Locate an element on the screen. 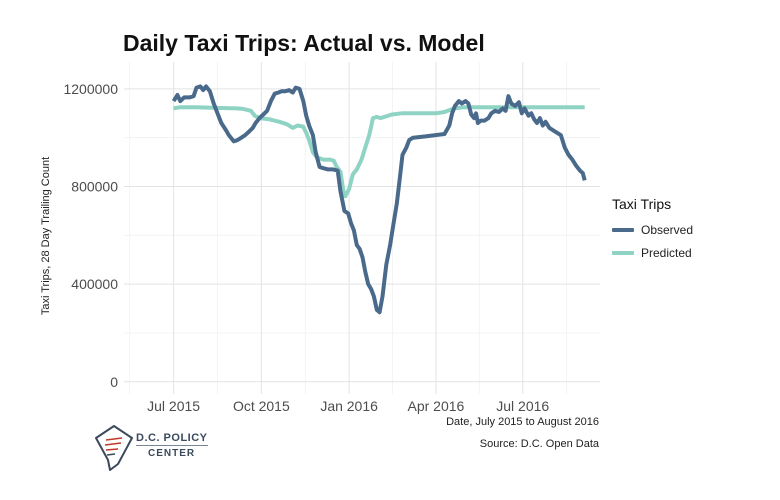 This screenshot has width=780, height=500. legend-label-observed: Observed is located at coordinates (667, 229).